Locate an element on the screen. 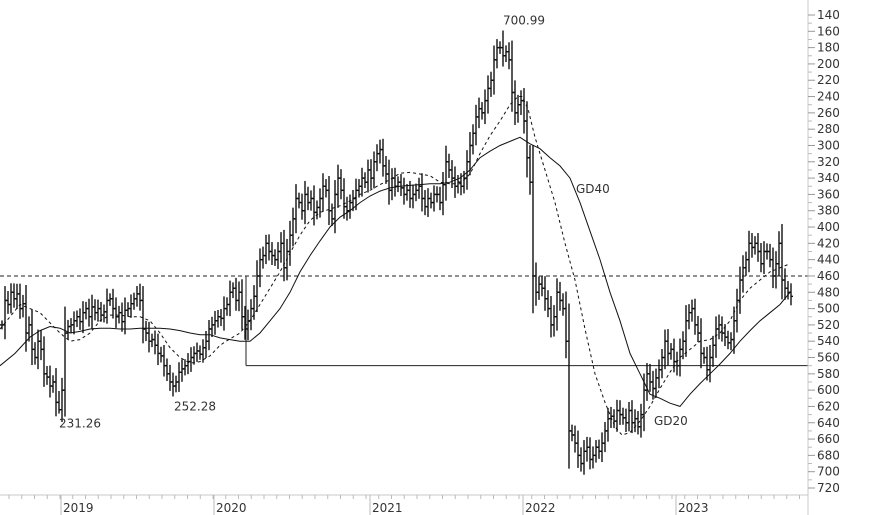 The height and width of the screenshot is (515, 874). y-tick-label: 560 is located at coordinates (828, 358).